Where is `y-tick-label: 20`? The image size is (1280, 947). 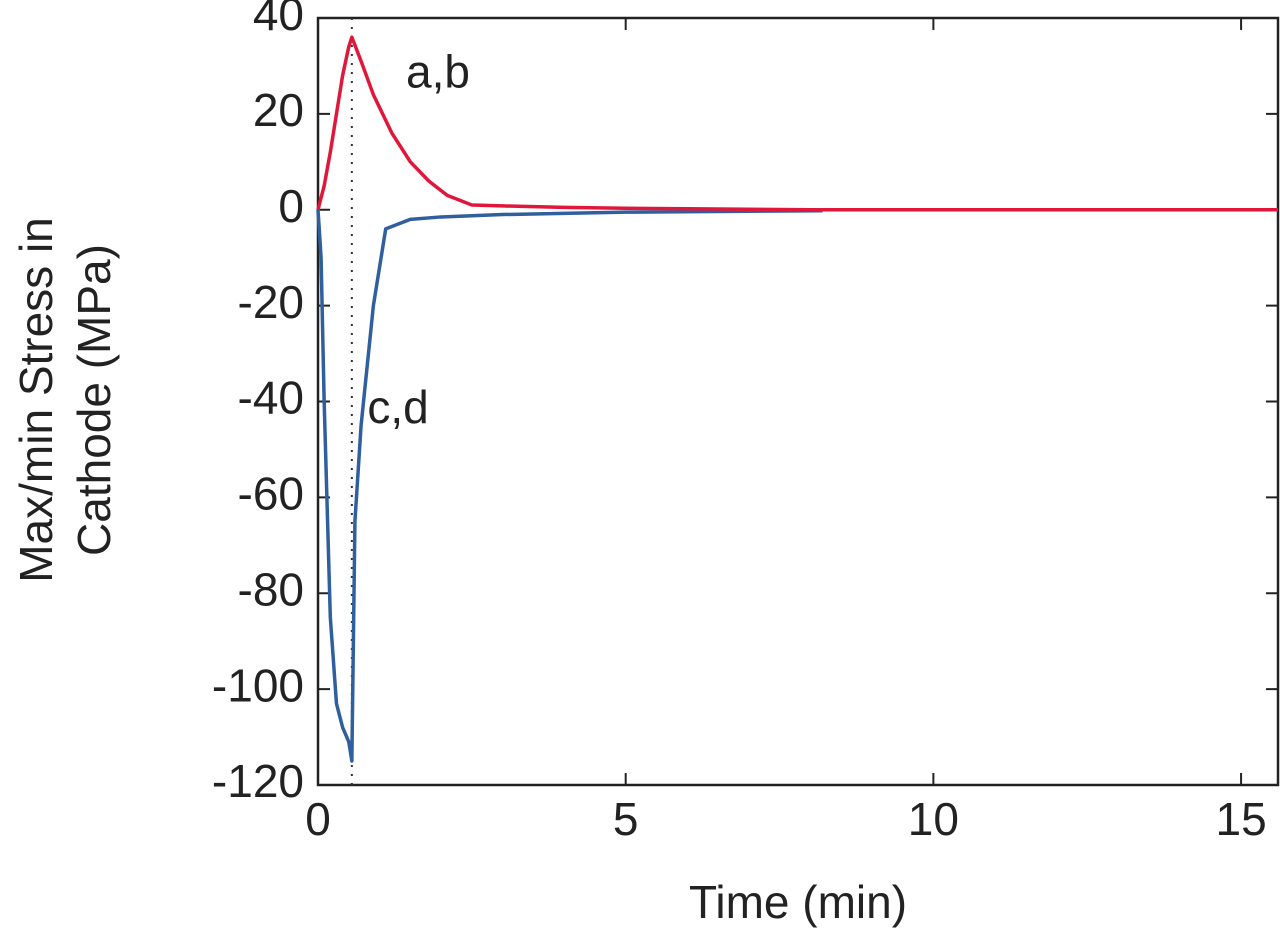 y-tick-label: 20 is located at coordinates (278, 110).